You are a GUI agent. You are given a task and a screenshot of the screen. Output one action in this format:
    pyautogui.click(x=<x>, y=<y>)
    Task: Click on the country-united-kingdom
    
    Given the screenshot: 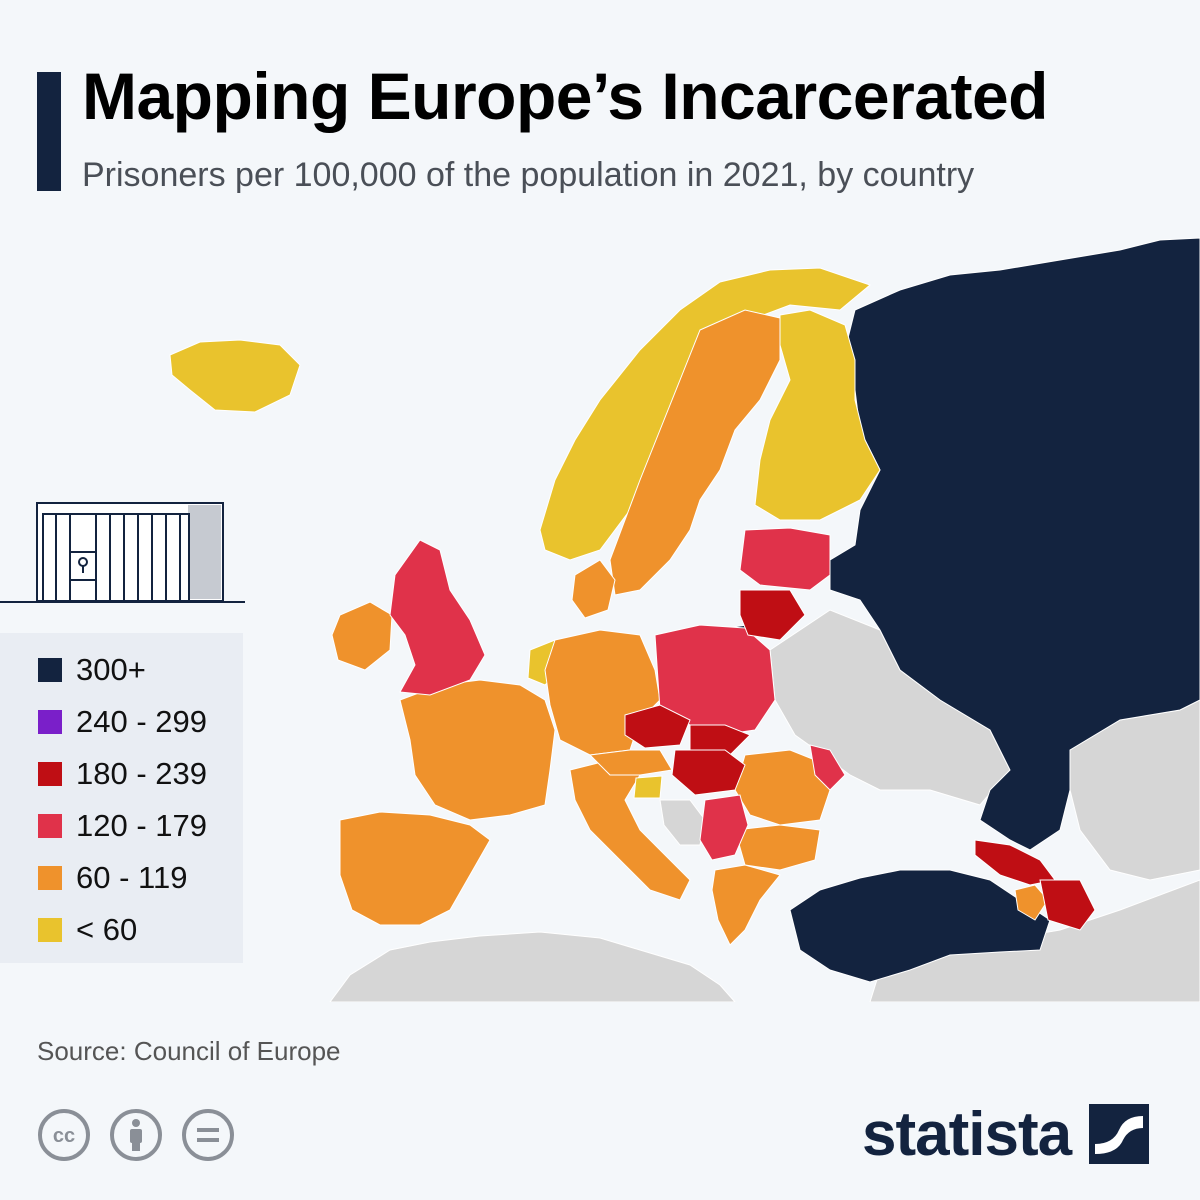 What is the action you would take?
    pyautogui.click(x=437, y=617)
    